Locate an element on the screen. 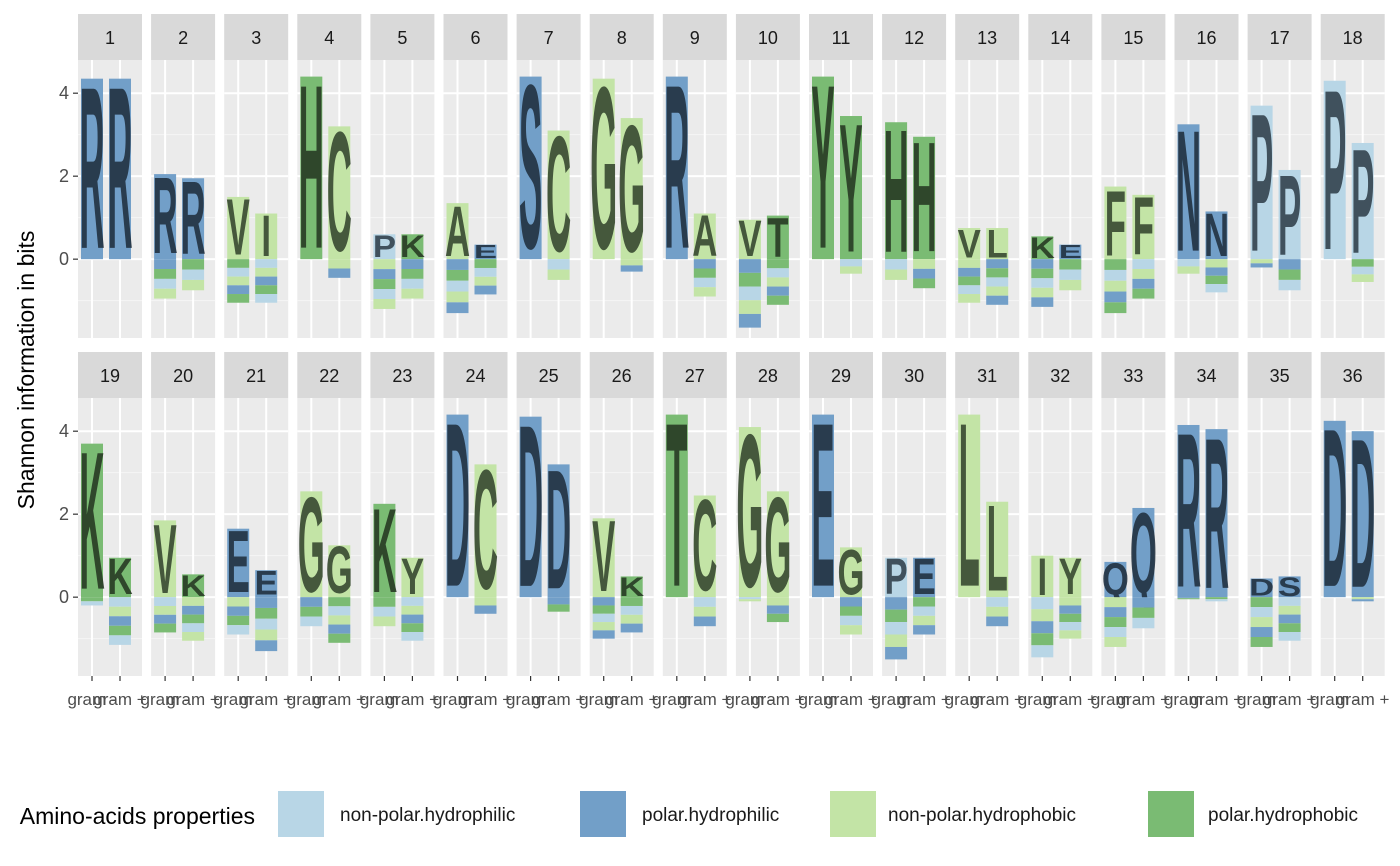 Image resolution: width=1400 pixels, height=866 pixels. logo-letter: V is located at coordinates (969, 243).